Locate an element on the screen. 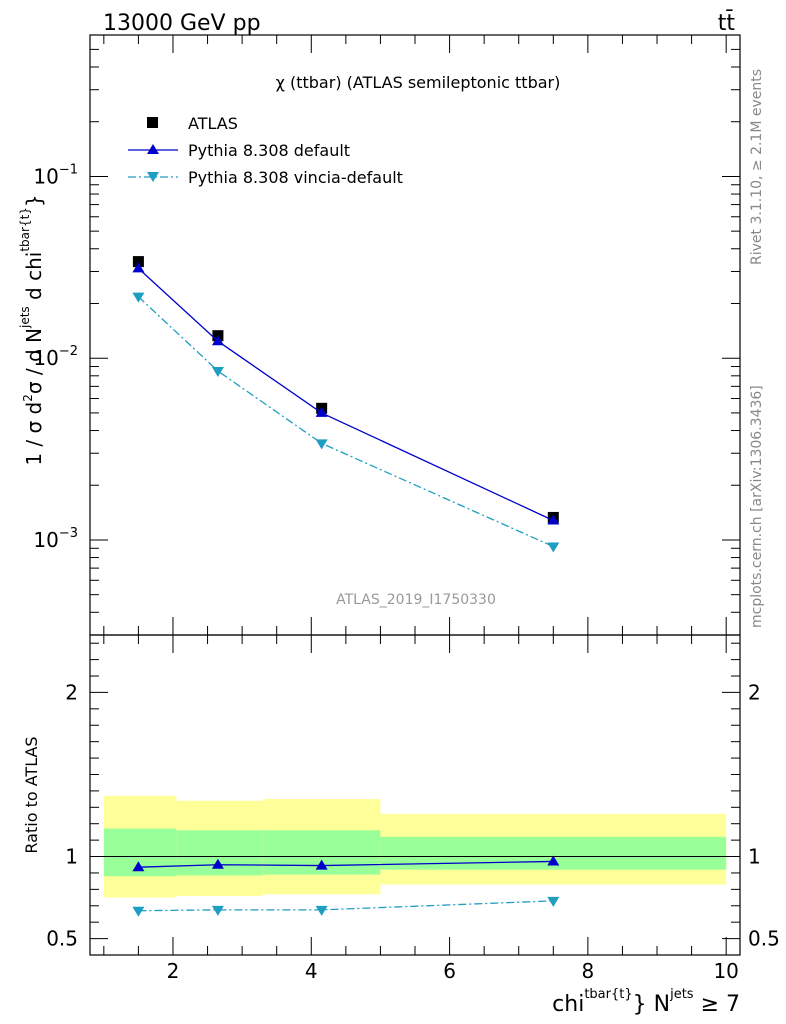 The width and height of the screenshot is (786, 1024). pythia-vincia-line is located at coordinates (345, 422).